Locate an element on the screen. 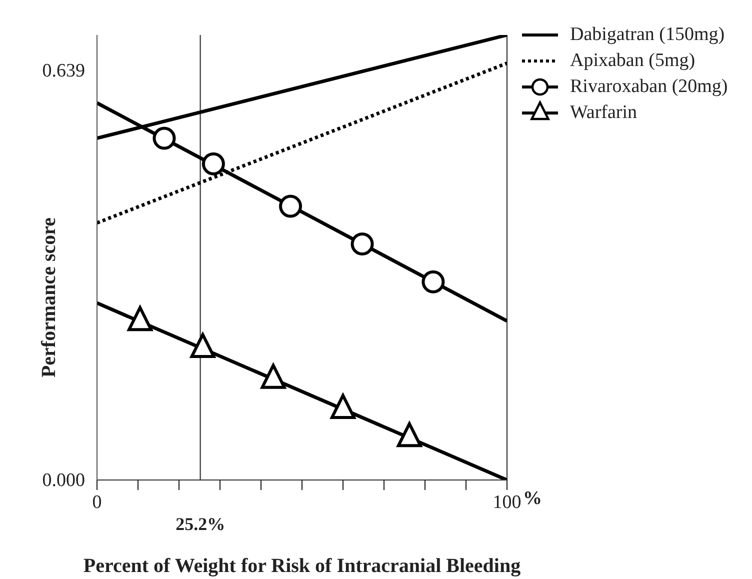 This screenshot has height=579, width=752. legend-label: Rivaroxaban (20mg) is located at coordinates (649, 87).